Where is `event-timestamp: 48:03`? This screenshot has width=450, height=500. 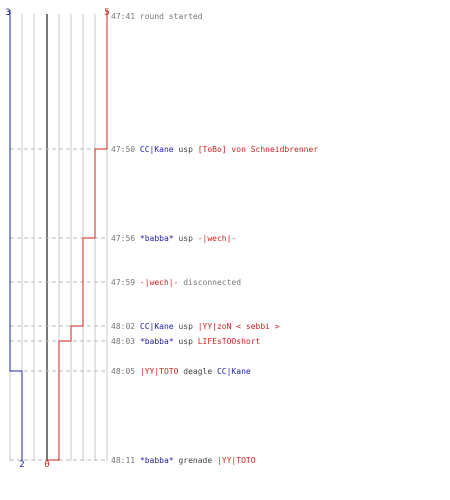
event-timestamp: 48:03 is located at coordinates (123, 341).